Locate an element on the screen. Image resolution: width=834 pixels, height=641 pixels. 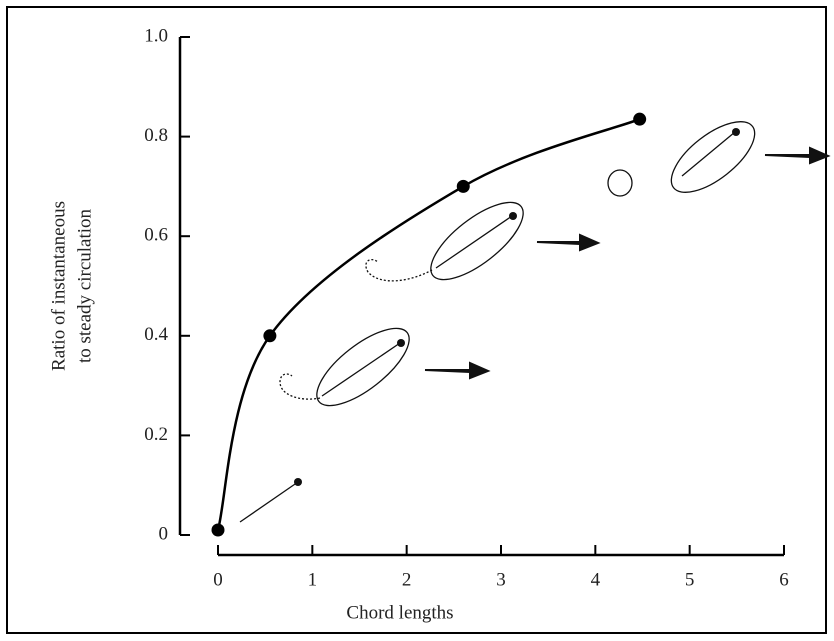
y-axis-title-line: Ratio of instantaneous is located at coordinates (58, 286).